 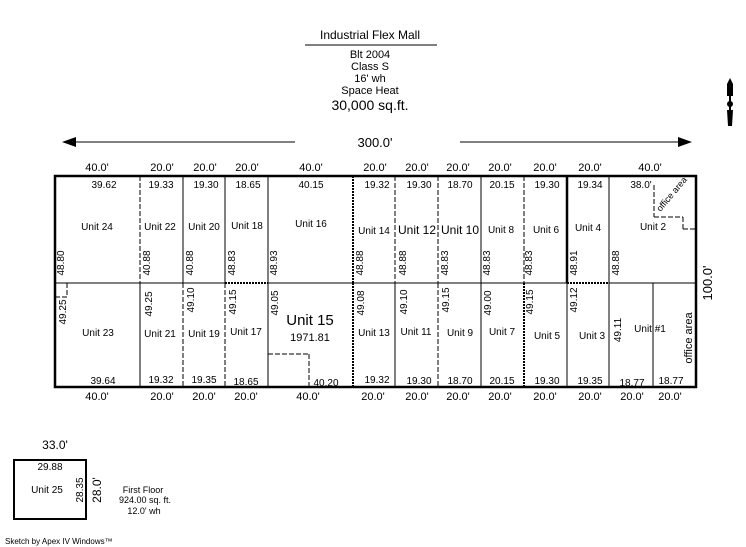 I want to click on unit-width: 19.35, so click(x=203, y=380).